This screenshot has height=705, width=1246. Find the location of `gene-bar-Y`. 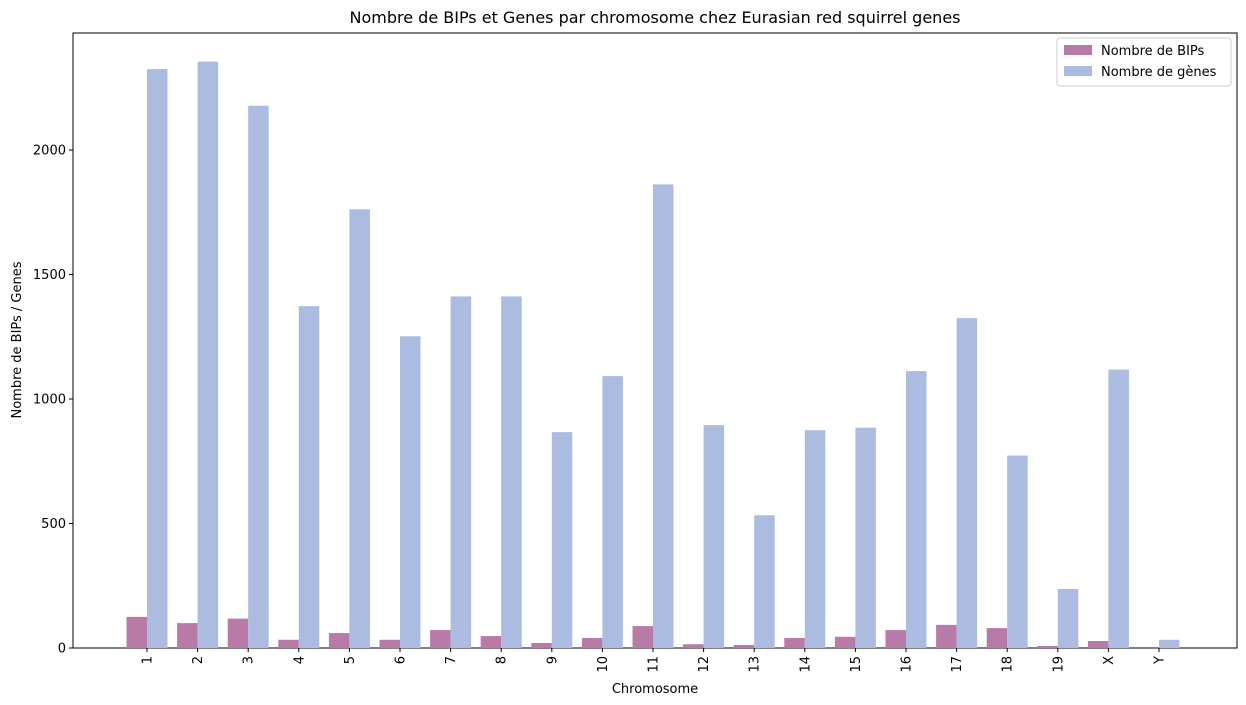

gene-bar-Y is located at coordinates (1169, 643).